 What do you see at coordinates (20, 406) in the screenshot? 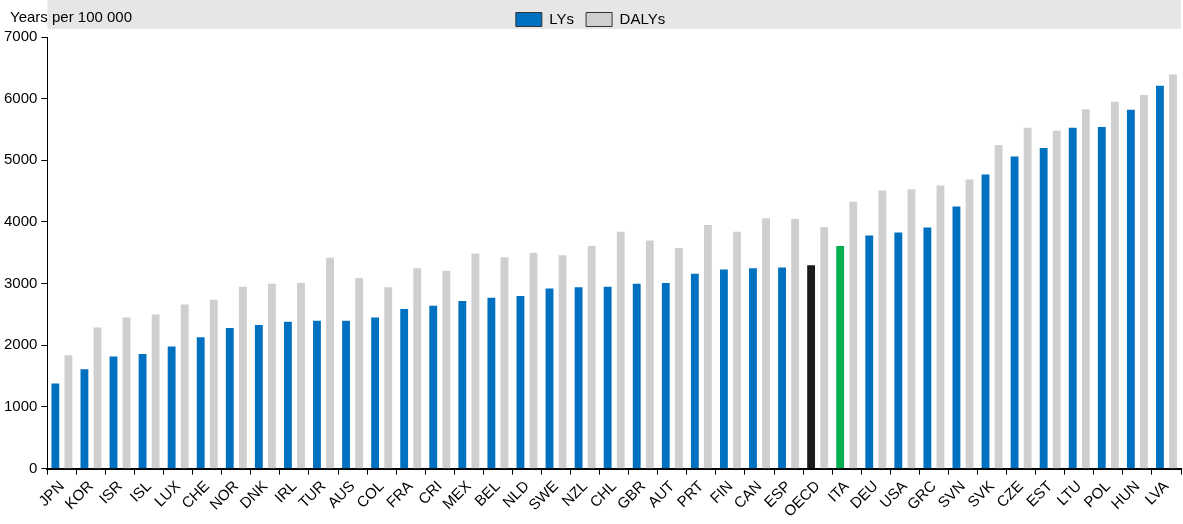
I see `y-tick-label: 1000` at bounding box center [20, 406].